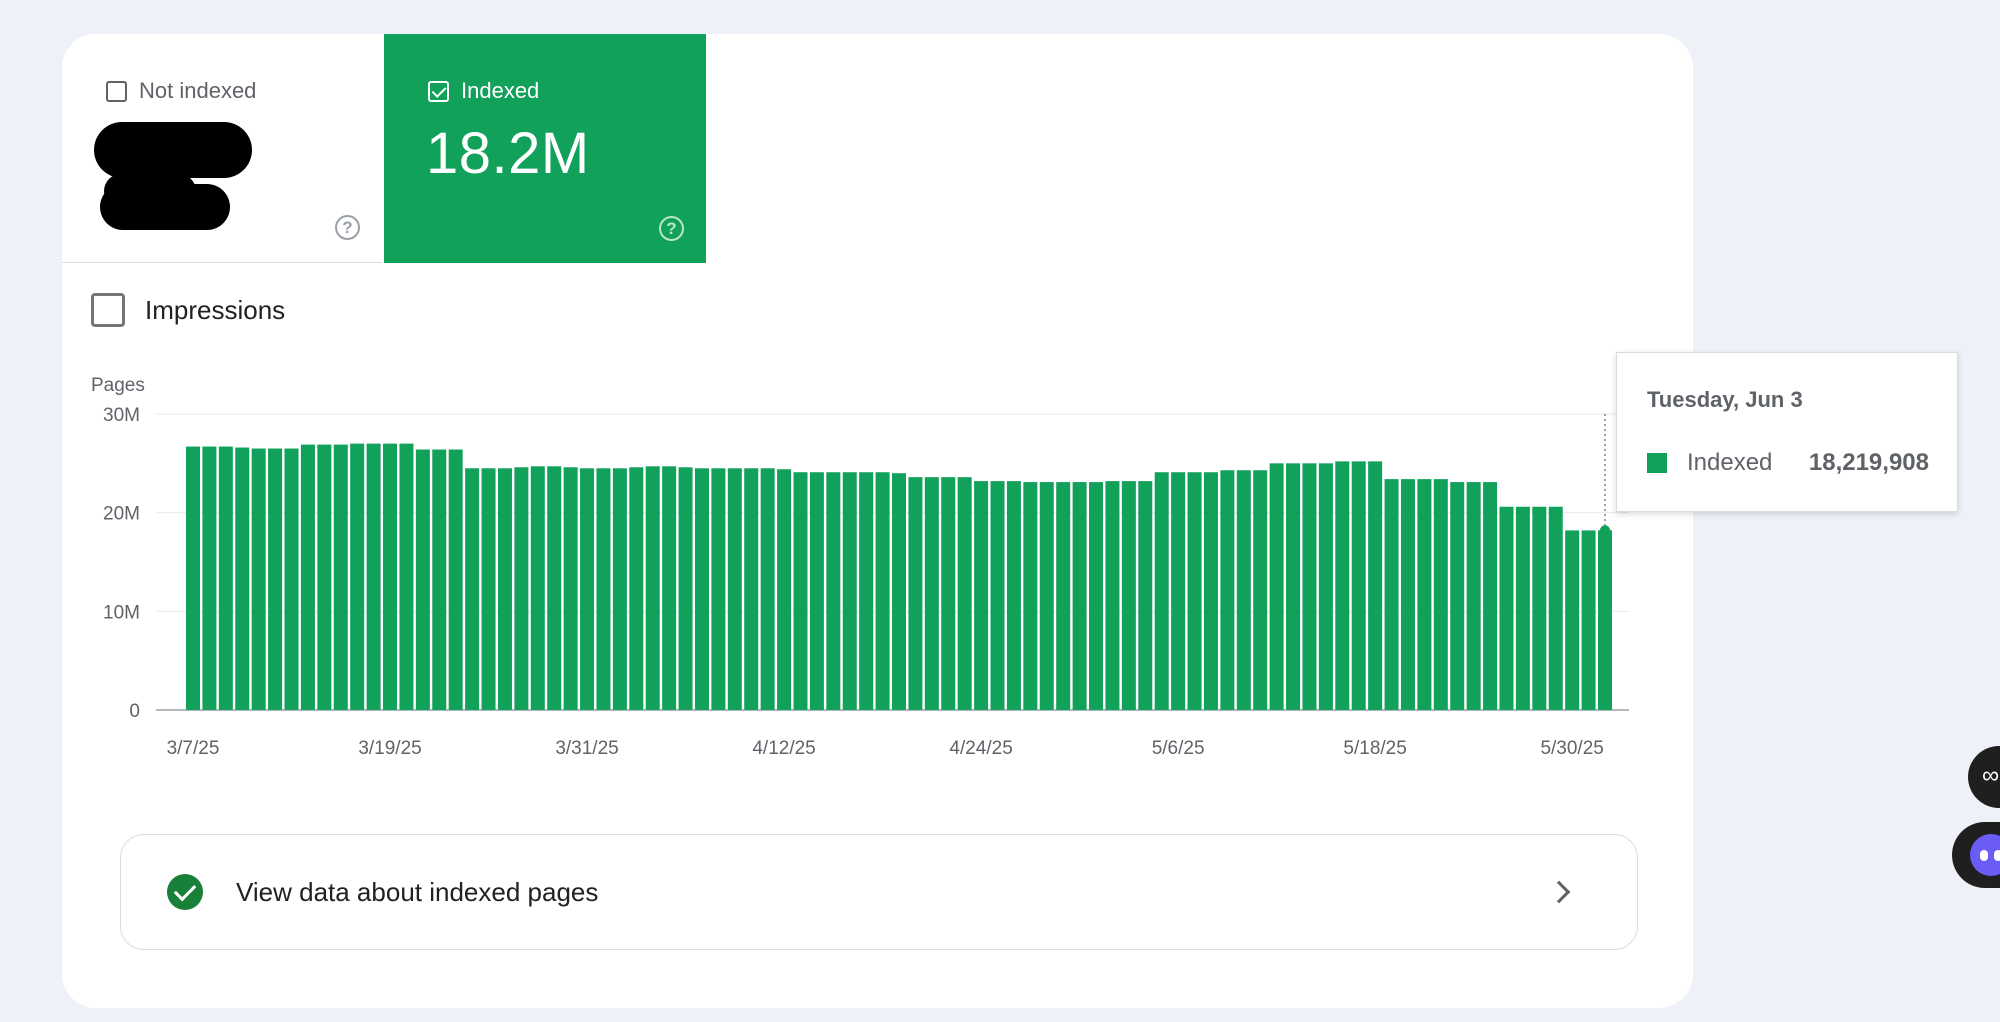  Describe the element at coordinates (121, 514) in the screenshot. I see `y-tick-label: 20M` at that location.